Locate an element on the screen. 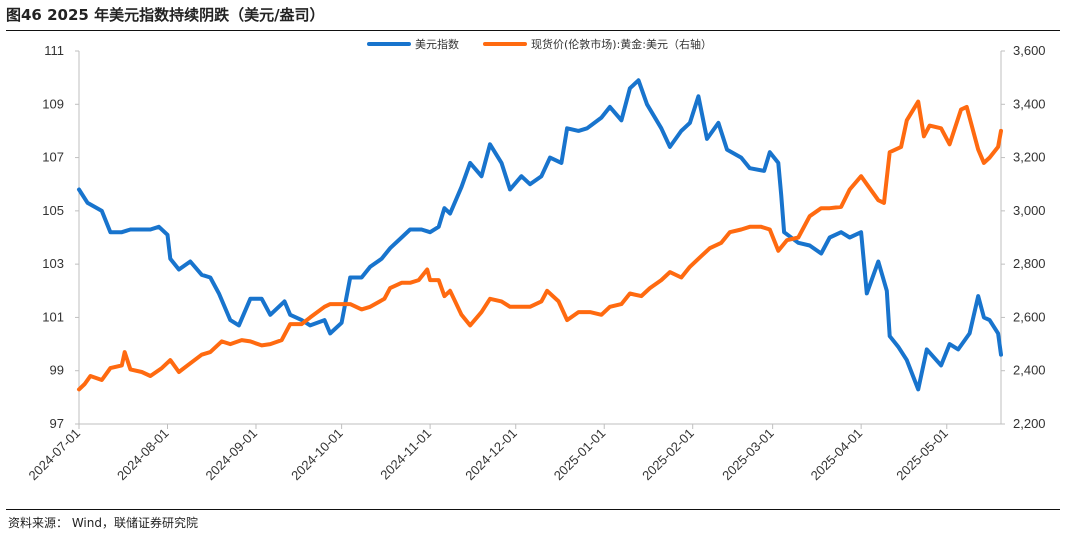 The image size is (1066, 536). x-tick-label: 2024-11-01 is located at coordinates (405, 454).